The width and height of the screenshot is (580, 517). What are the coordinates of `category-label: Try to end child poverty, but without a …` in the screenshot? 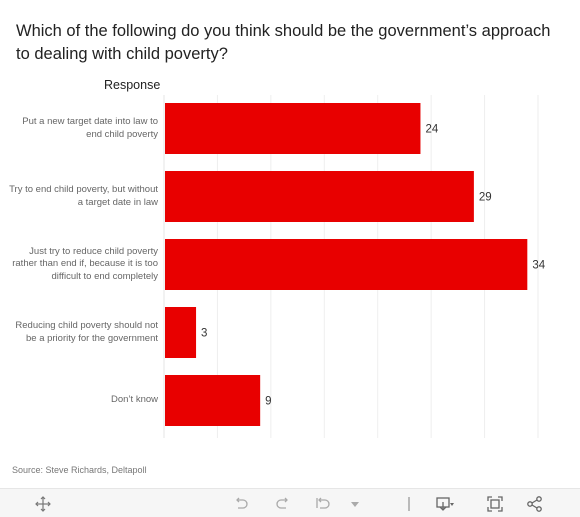 It's located at (83, 196).